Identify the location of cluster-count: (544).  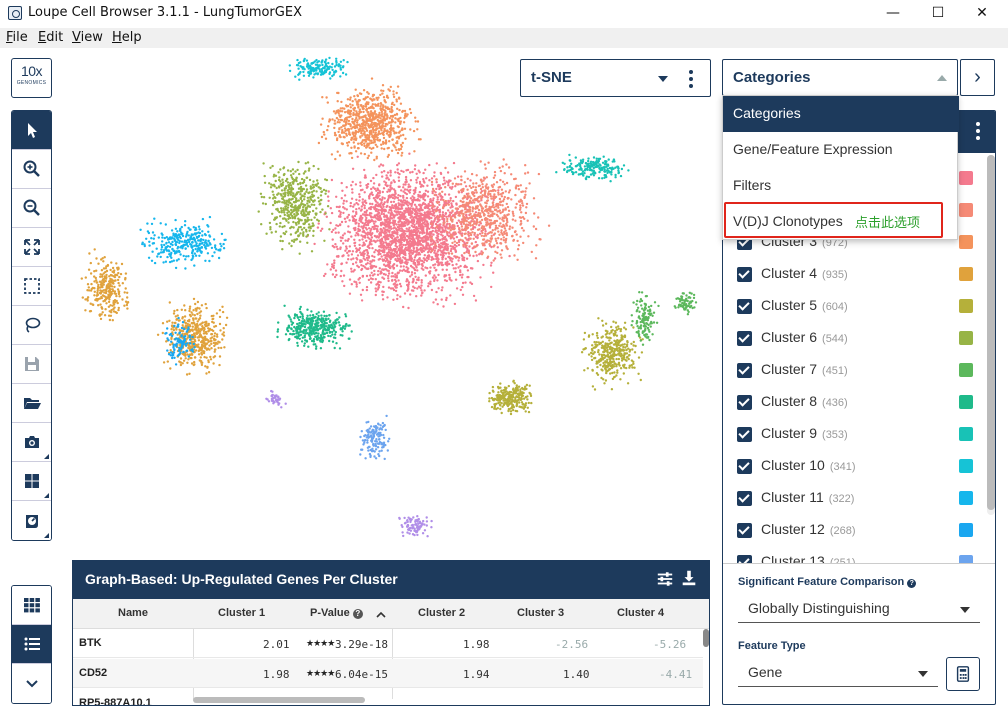
(835, 339).